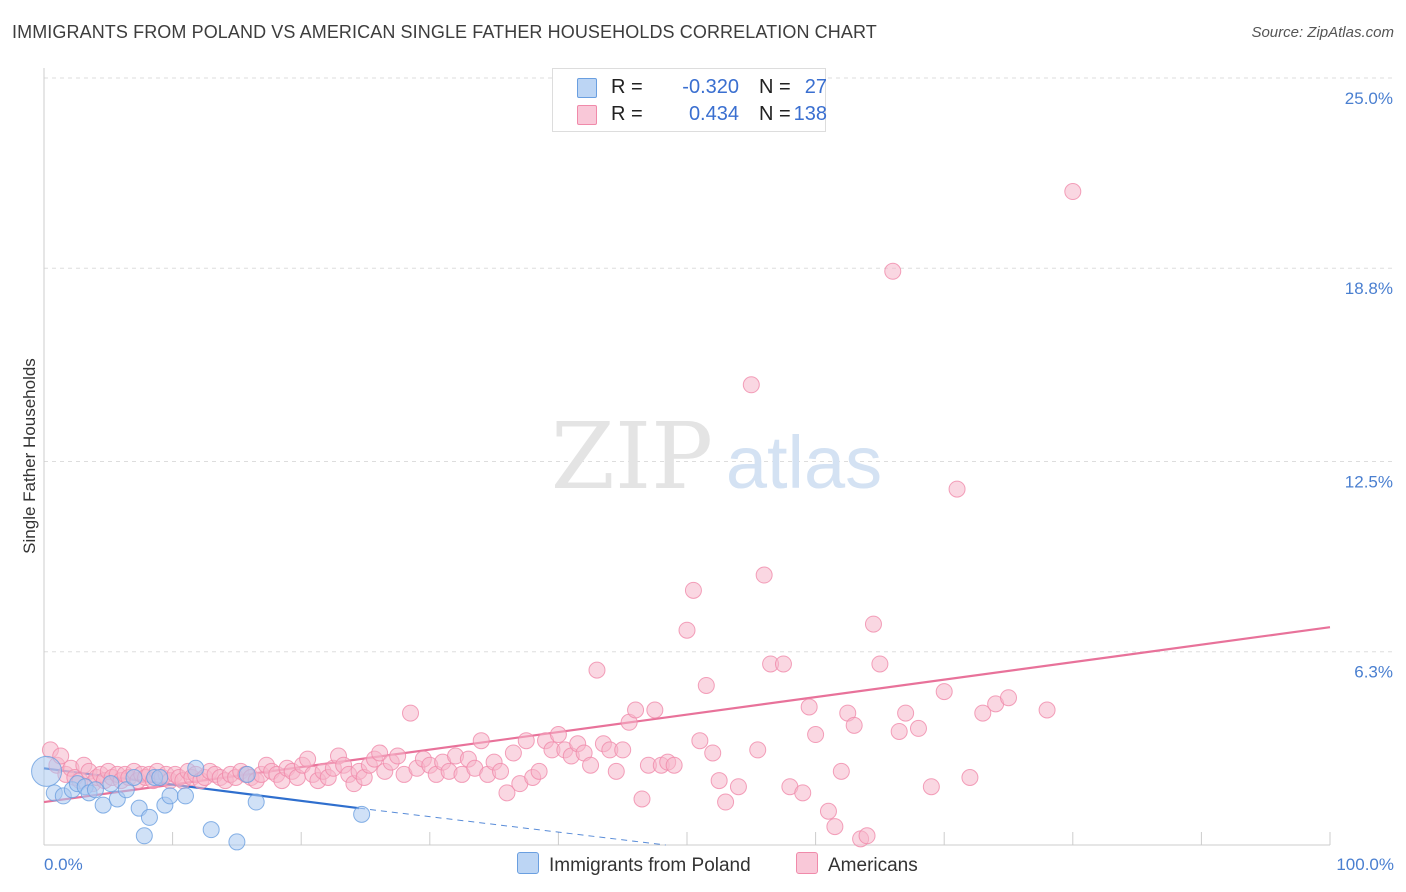 The width and height of the screenshot is (1406, 892). I want to click on legend-item-americans: Americans, so click(857, 864).